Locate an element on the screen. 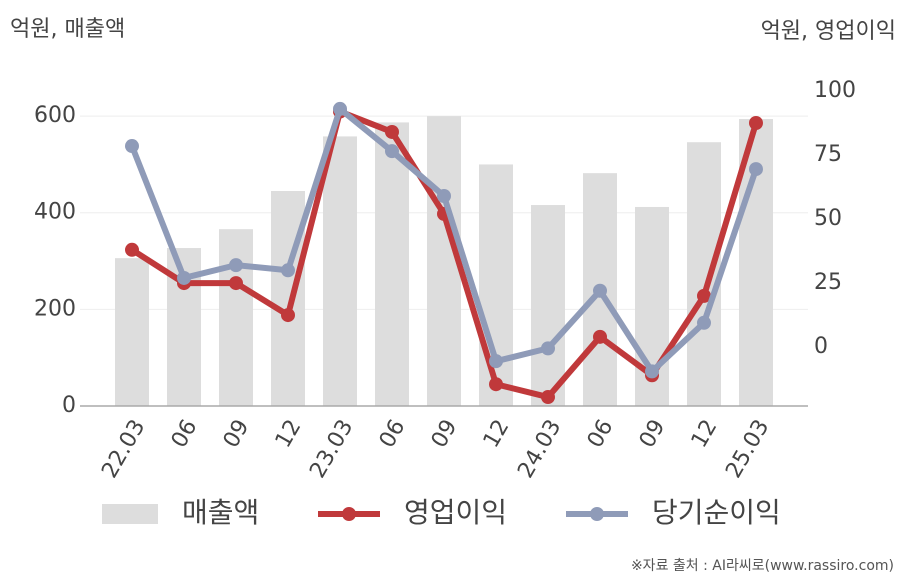  x-tick-label: 22.03 is located at coordinates (123, 449).